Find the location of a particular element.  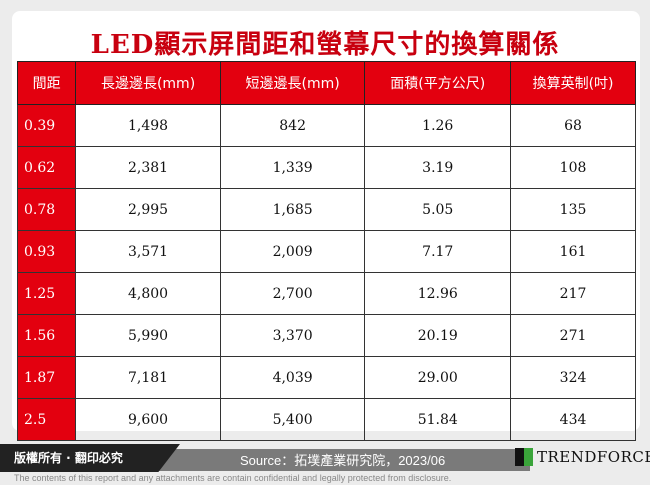

table-cell: 1,498 is located at coordinates (148, 125).